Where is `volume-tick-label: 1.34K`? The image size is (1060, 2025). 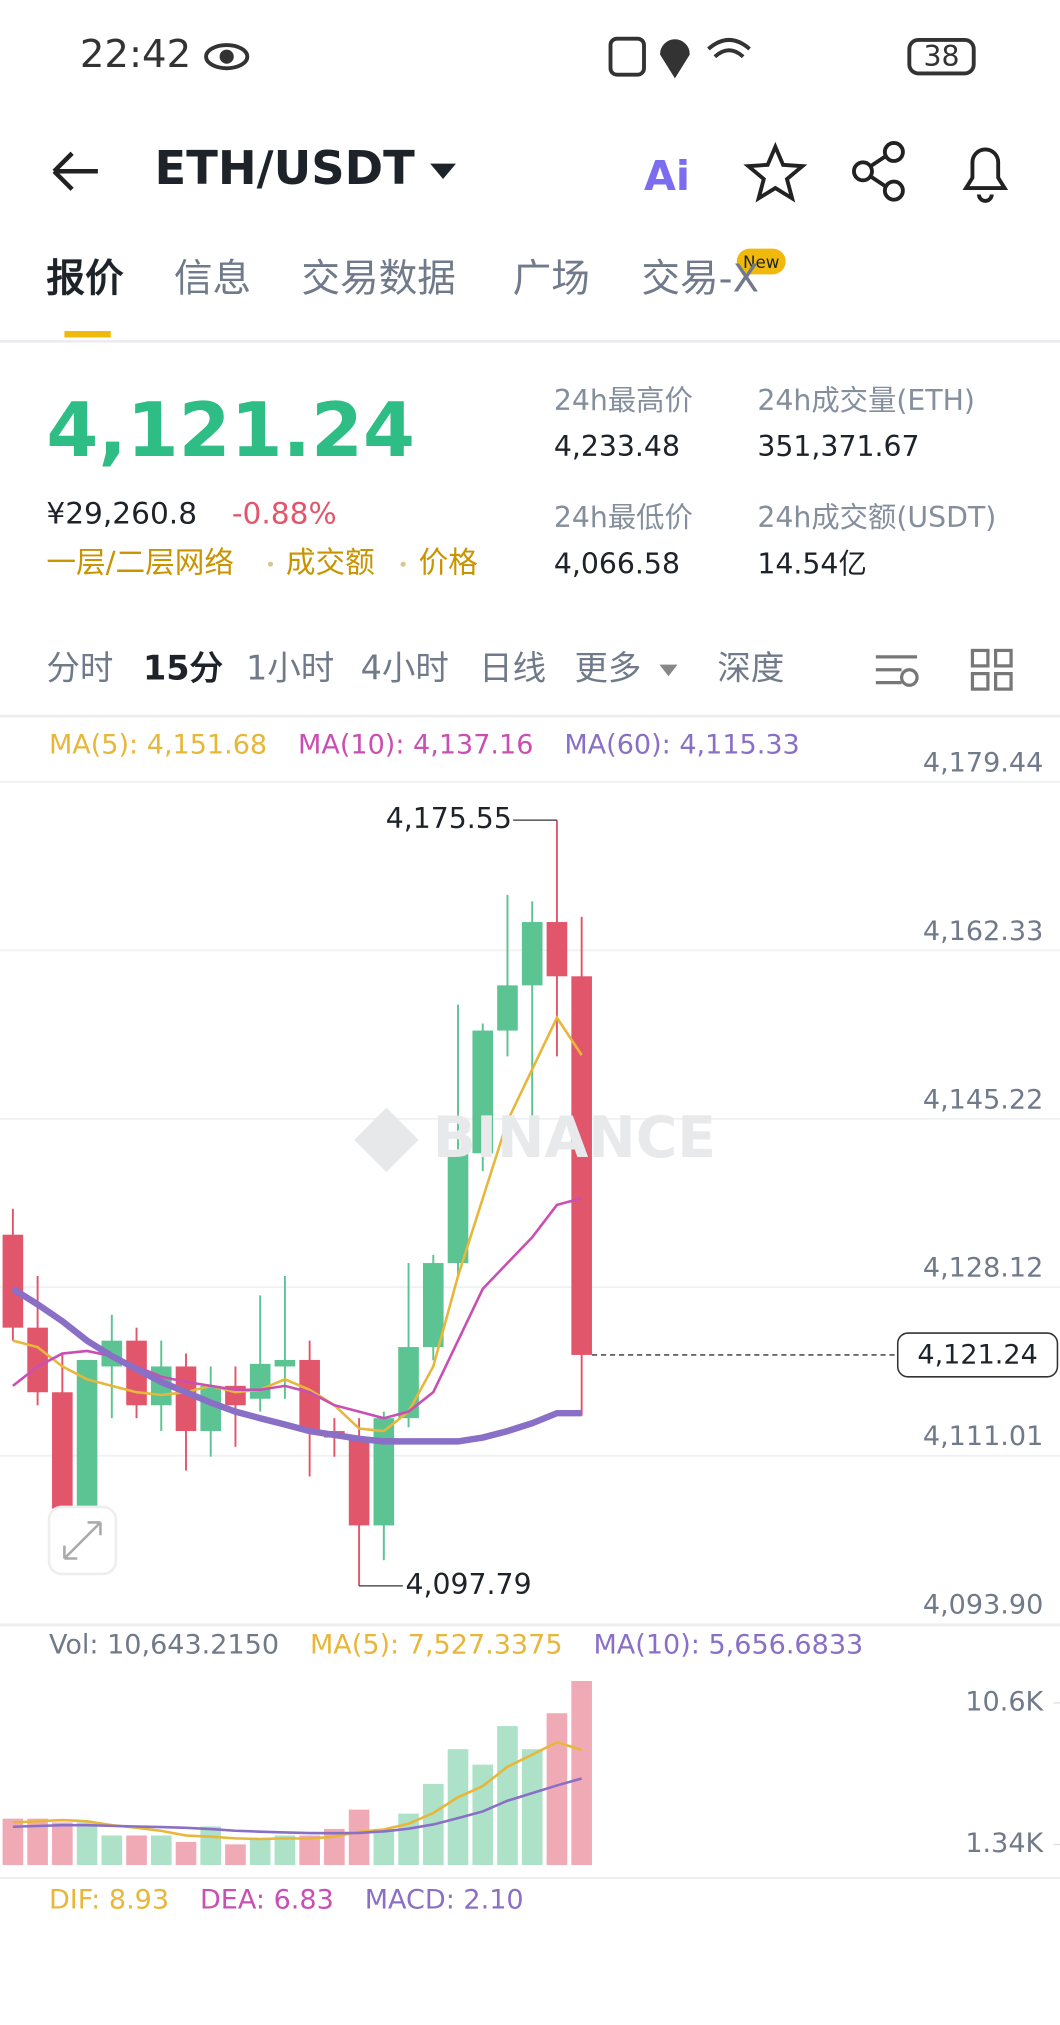
volume-tick-label: 1.34K is located at coordinates (1004, 1843).